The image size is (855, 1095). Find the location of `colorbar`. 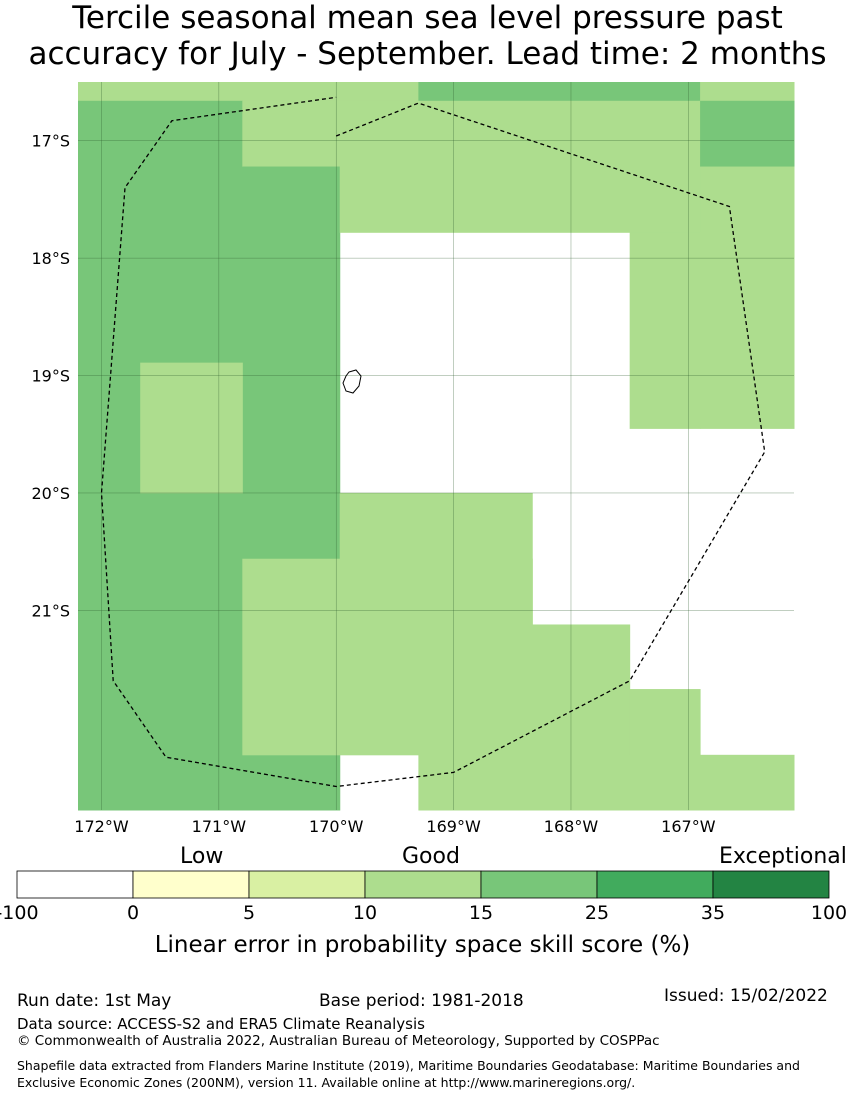

colorbar is located at coordinates (423, 884).